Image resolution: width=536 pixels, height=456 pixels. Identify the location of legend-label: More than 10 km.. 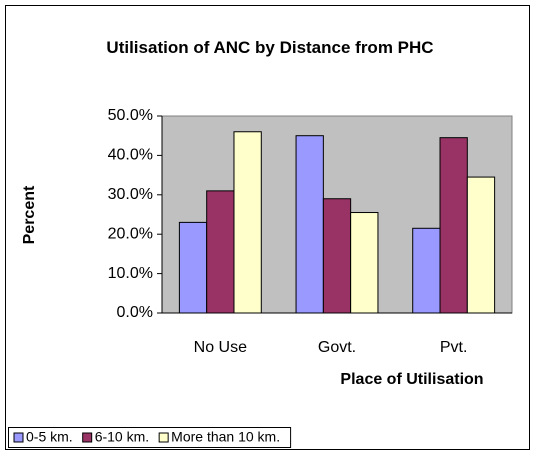
(225, 437).